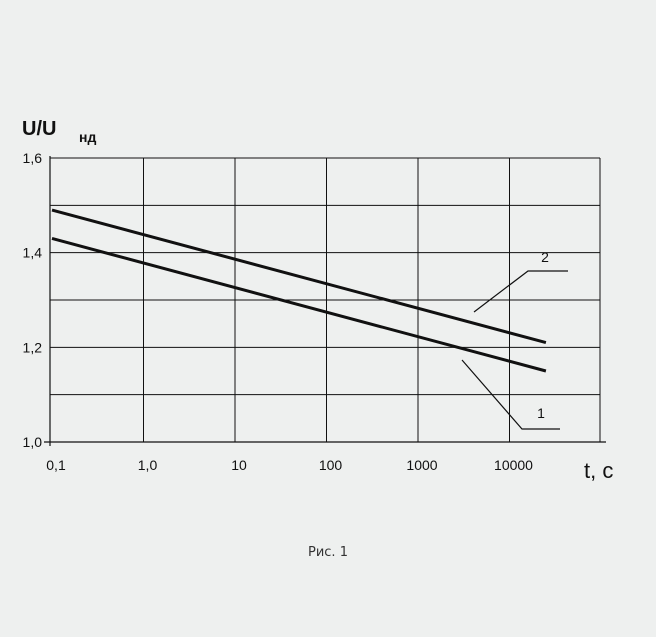 The width and height of the screenshot is (656, 637). I want to click on y-axis-label: U/U, so click(39, 129).